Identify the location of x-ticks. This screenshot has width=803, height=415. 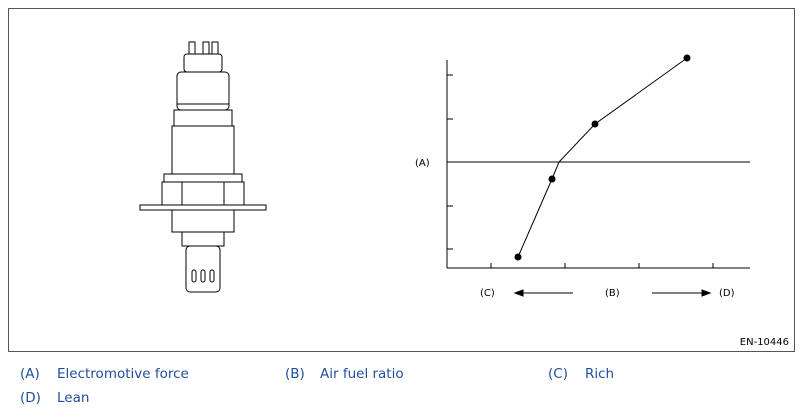
(602, 265).